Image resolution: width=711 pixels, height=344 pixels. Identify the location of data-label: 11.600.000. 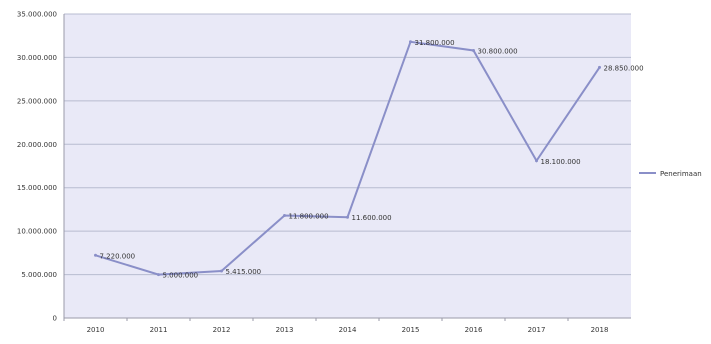
(372, 218).